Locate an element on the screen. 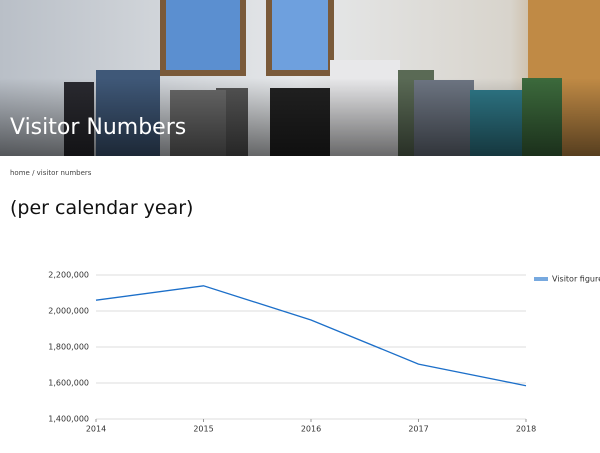 Image resolution: width=600 pixels, height=453 pixels. heading: (per calendar year) is located at coordinates (102, 208).